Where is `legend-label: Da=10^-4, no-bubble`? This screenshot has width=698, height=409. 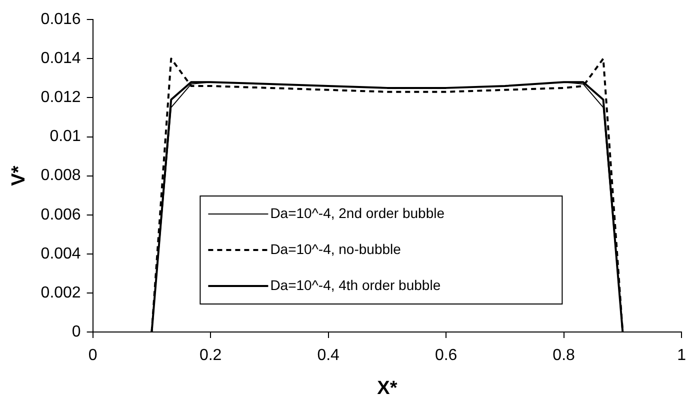
legend-label: Da=10^-4, no-bubble is located at coordinates (336, 248).